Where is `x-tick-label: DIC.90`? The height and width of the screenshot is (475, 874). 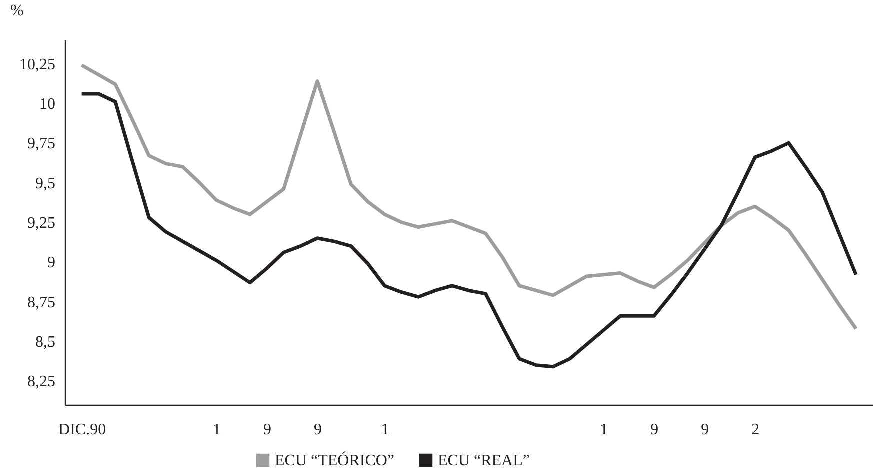
x-tick-label: DIC.90 is located at coordinates (82, 430).